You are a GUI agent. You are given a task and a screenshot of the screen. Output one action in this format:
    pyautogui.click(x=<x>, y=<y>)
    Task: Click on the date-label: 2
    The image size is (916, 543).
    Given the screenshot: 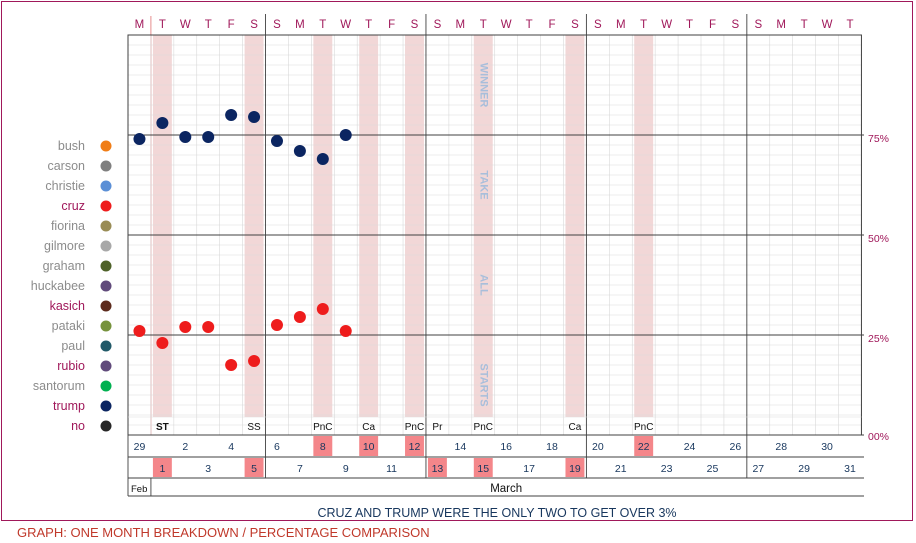 What is the action you would take?
    pyautogui.click(x=185, y=447)
    